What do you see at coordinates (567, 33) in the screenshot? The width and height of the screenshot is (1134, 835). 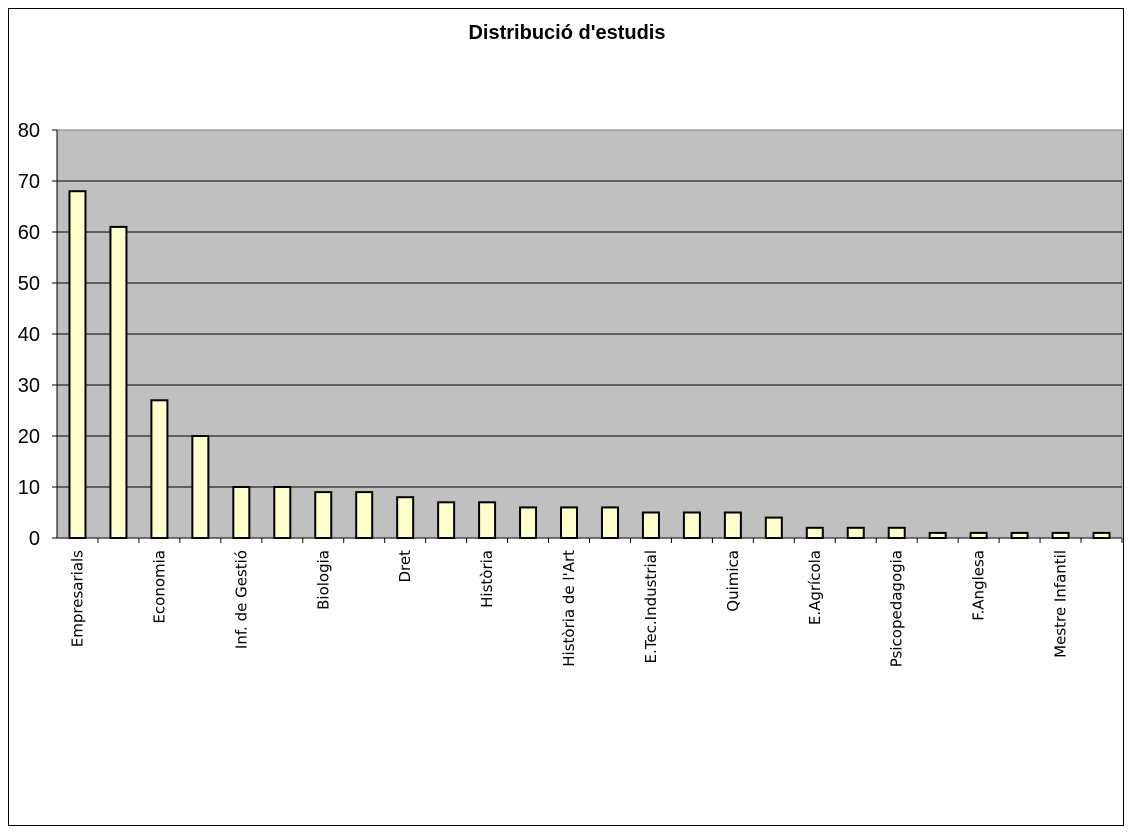 I see `chart-title: Distribució d'estudis` at bounding box center [567, 33].